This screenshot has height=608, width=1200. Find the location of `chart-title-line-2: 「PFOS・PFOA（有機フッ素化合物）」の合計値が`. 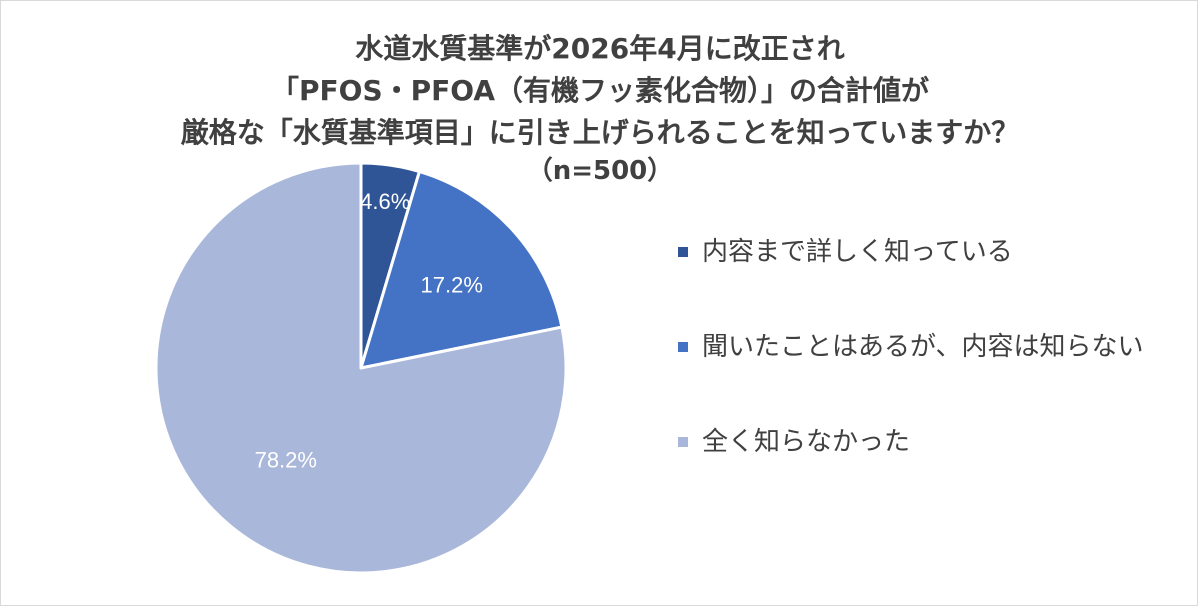

chart-title-line-2: 「PFOS・PFOA（有機フッ素化合物）」の合計値が is located at coordinates (600, 90).